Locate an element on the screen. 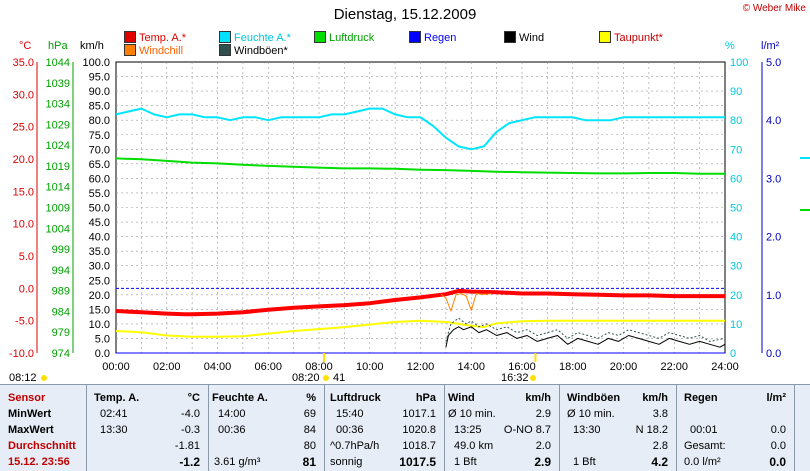  row-label-max: MaxWert is located at coordinates (31, 430).